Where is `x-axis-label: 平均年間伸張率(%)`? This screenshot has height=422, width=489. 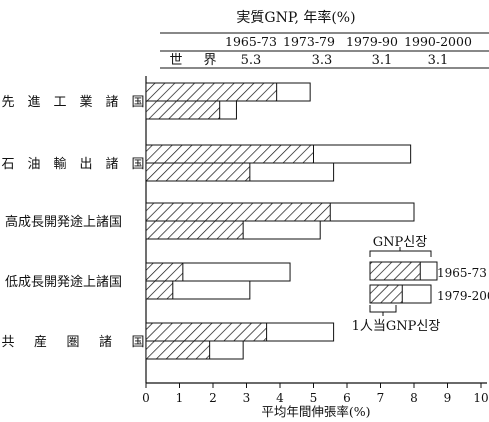
x-axis-label: 平均年間伸張率(%) is located at coordinates (315, 411).